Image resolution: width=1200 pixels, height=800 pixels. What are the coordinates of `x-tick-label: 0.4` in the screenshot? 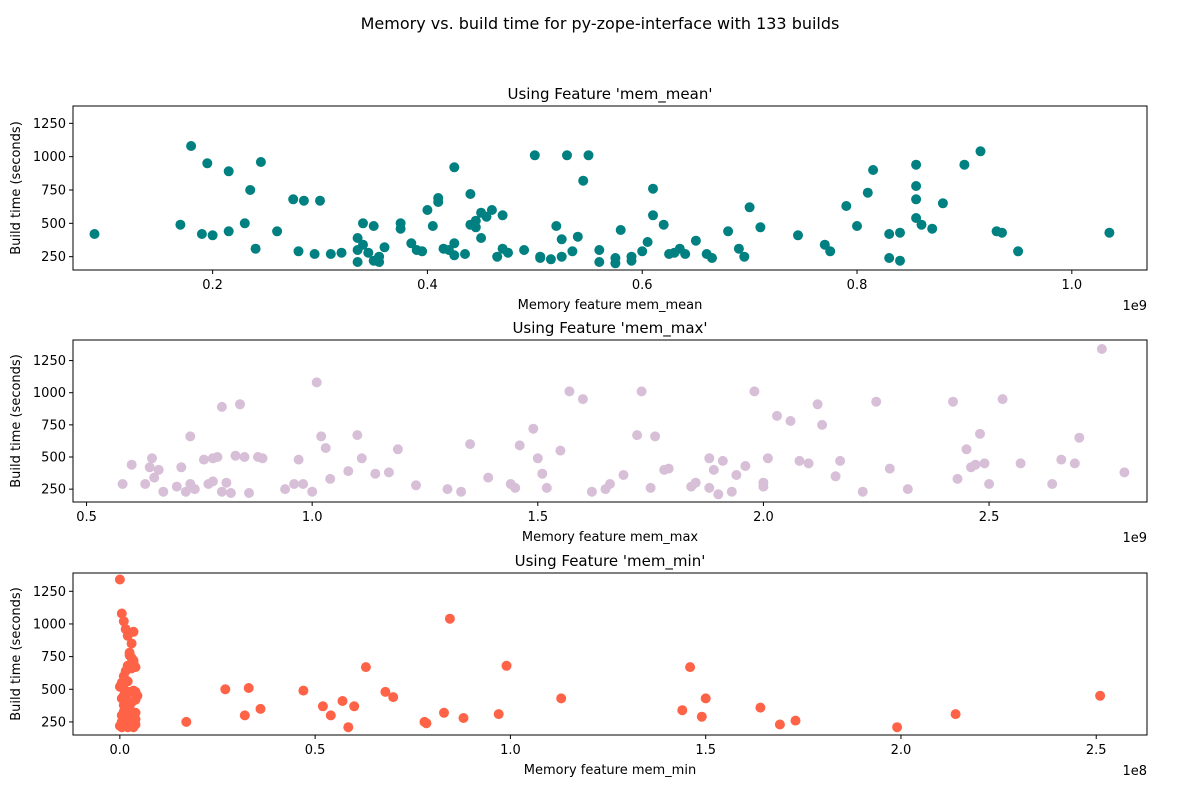 It's located at (427, 285).